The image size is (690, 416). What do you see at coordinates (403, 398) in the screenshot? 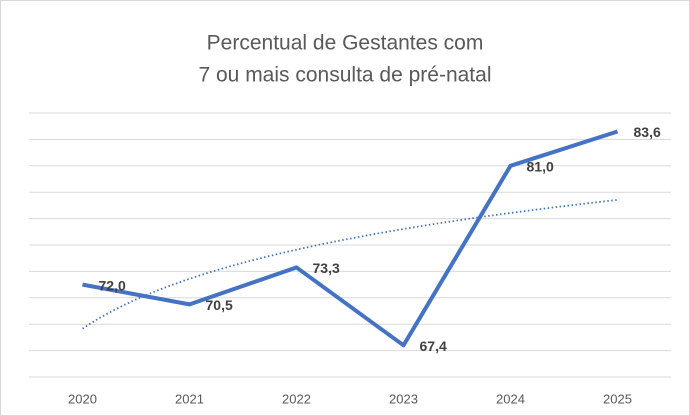
I see `x-tick-label: 2023` at bounding box center [403, 398].